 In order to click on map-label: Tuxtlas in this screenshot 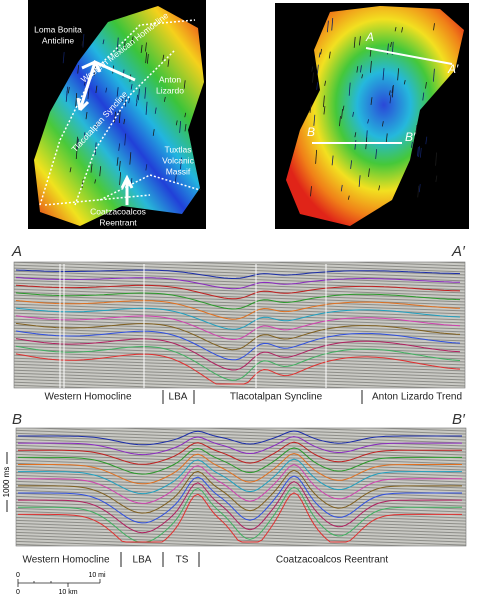, I will do `click(177, 149)`.